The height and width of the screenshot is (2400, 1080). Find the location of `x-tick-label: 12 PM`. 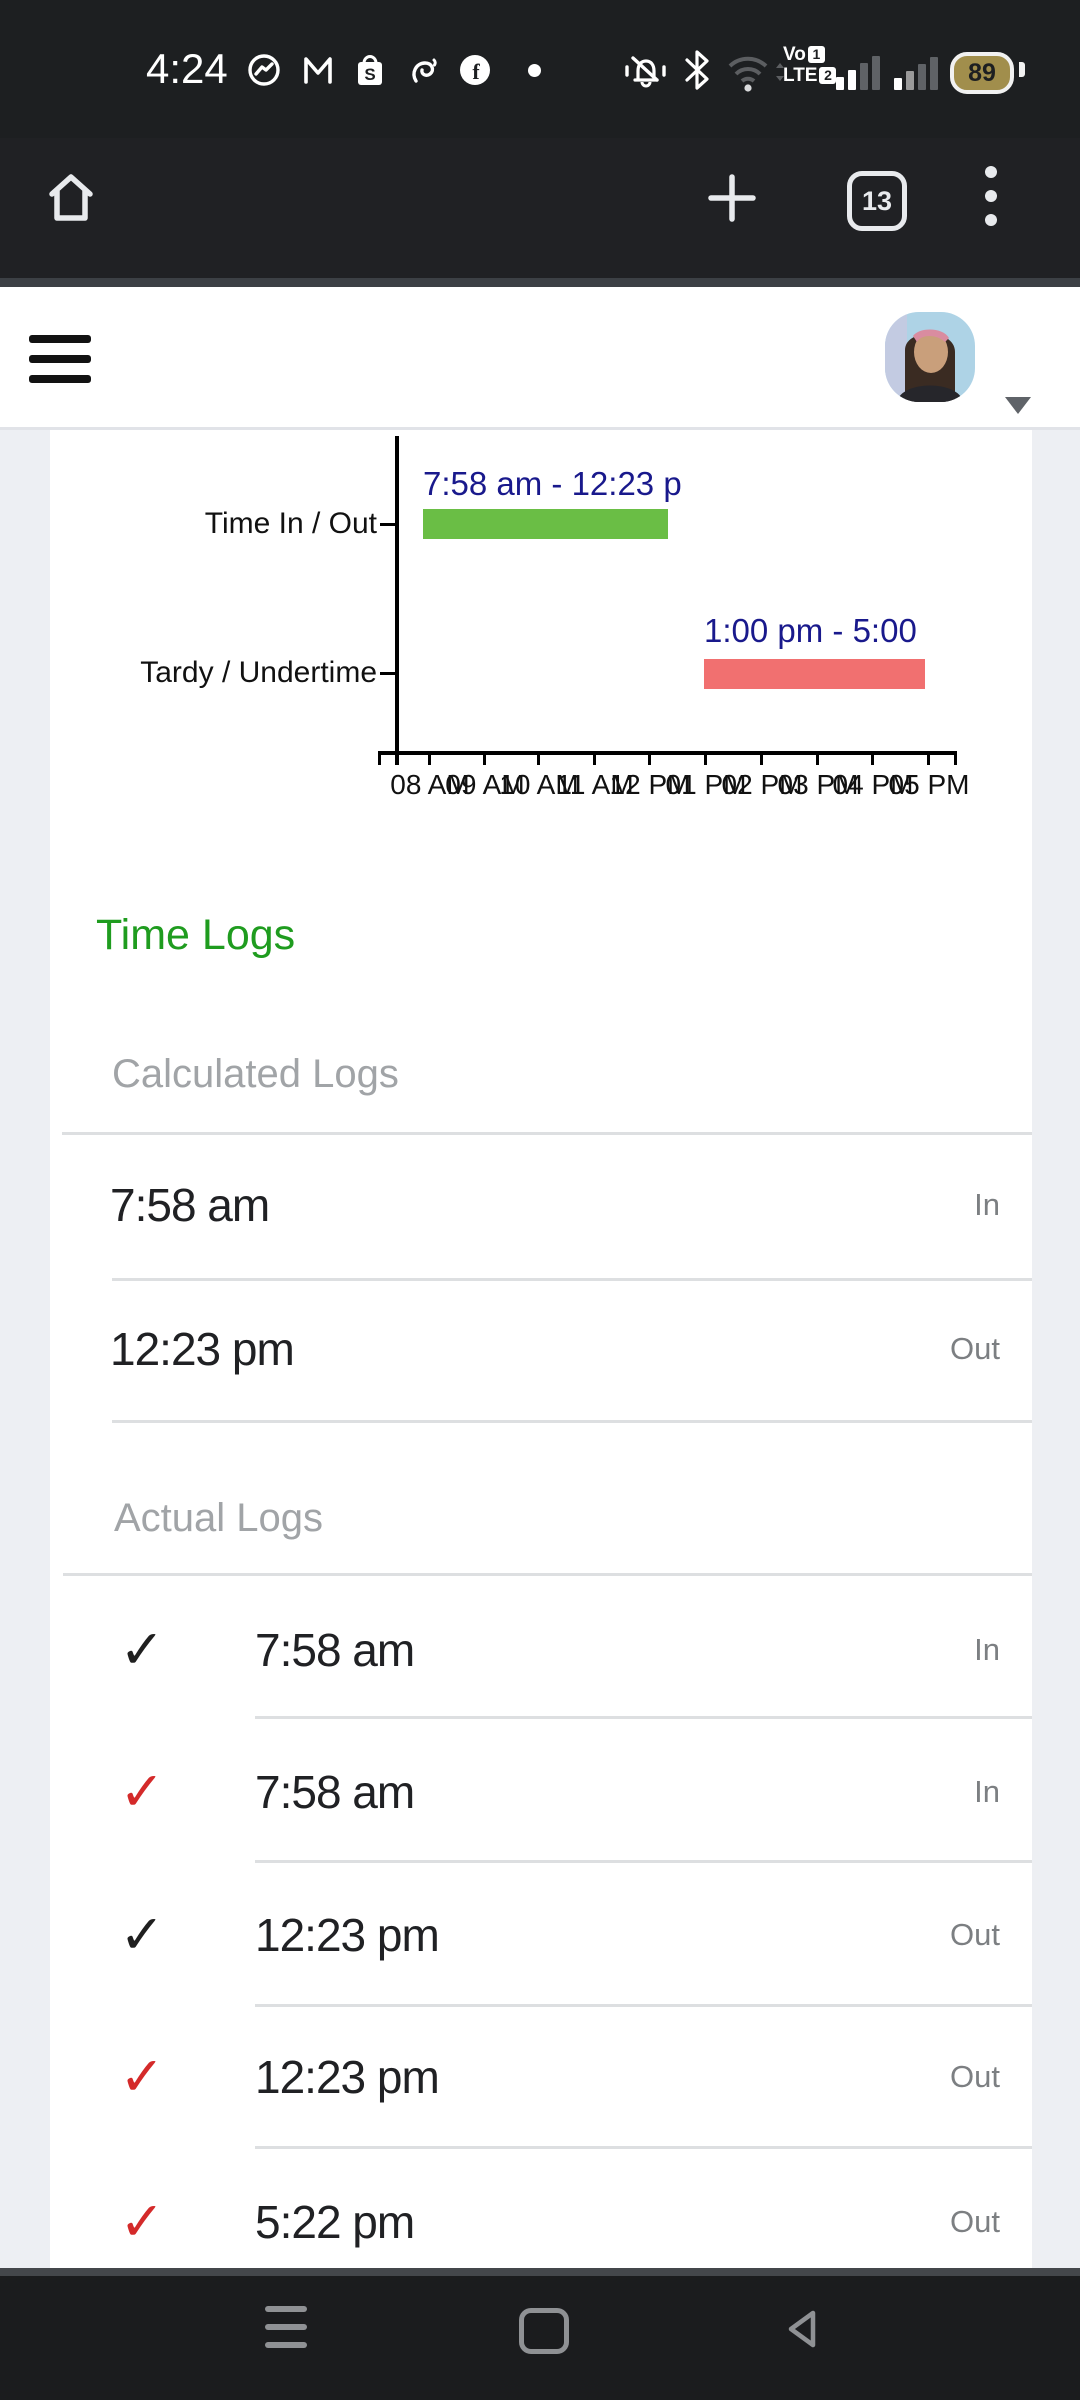

x-tick-label: 12 PM is located at coordinates (650, 784).